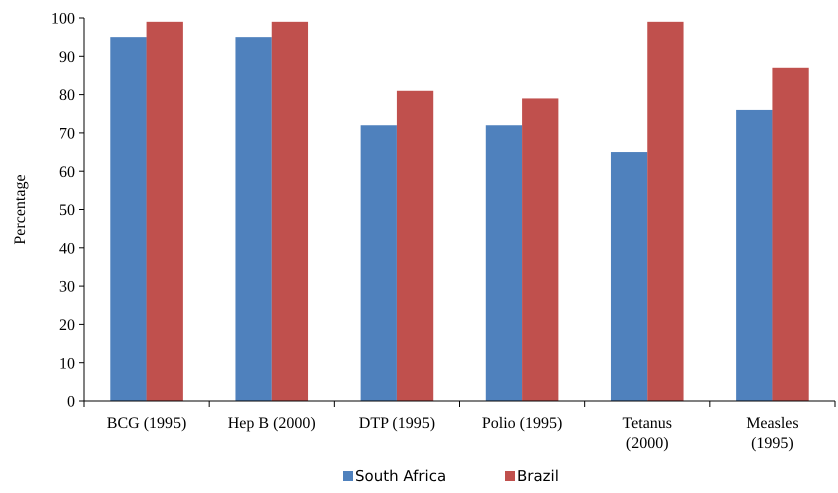 This screenshot has height=493, width=838. I want to click on y-tick-label: 30, so click(67, 287).